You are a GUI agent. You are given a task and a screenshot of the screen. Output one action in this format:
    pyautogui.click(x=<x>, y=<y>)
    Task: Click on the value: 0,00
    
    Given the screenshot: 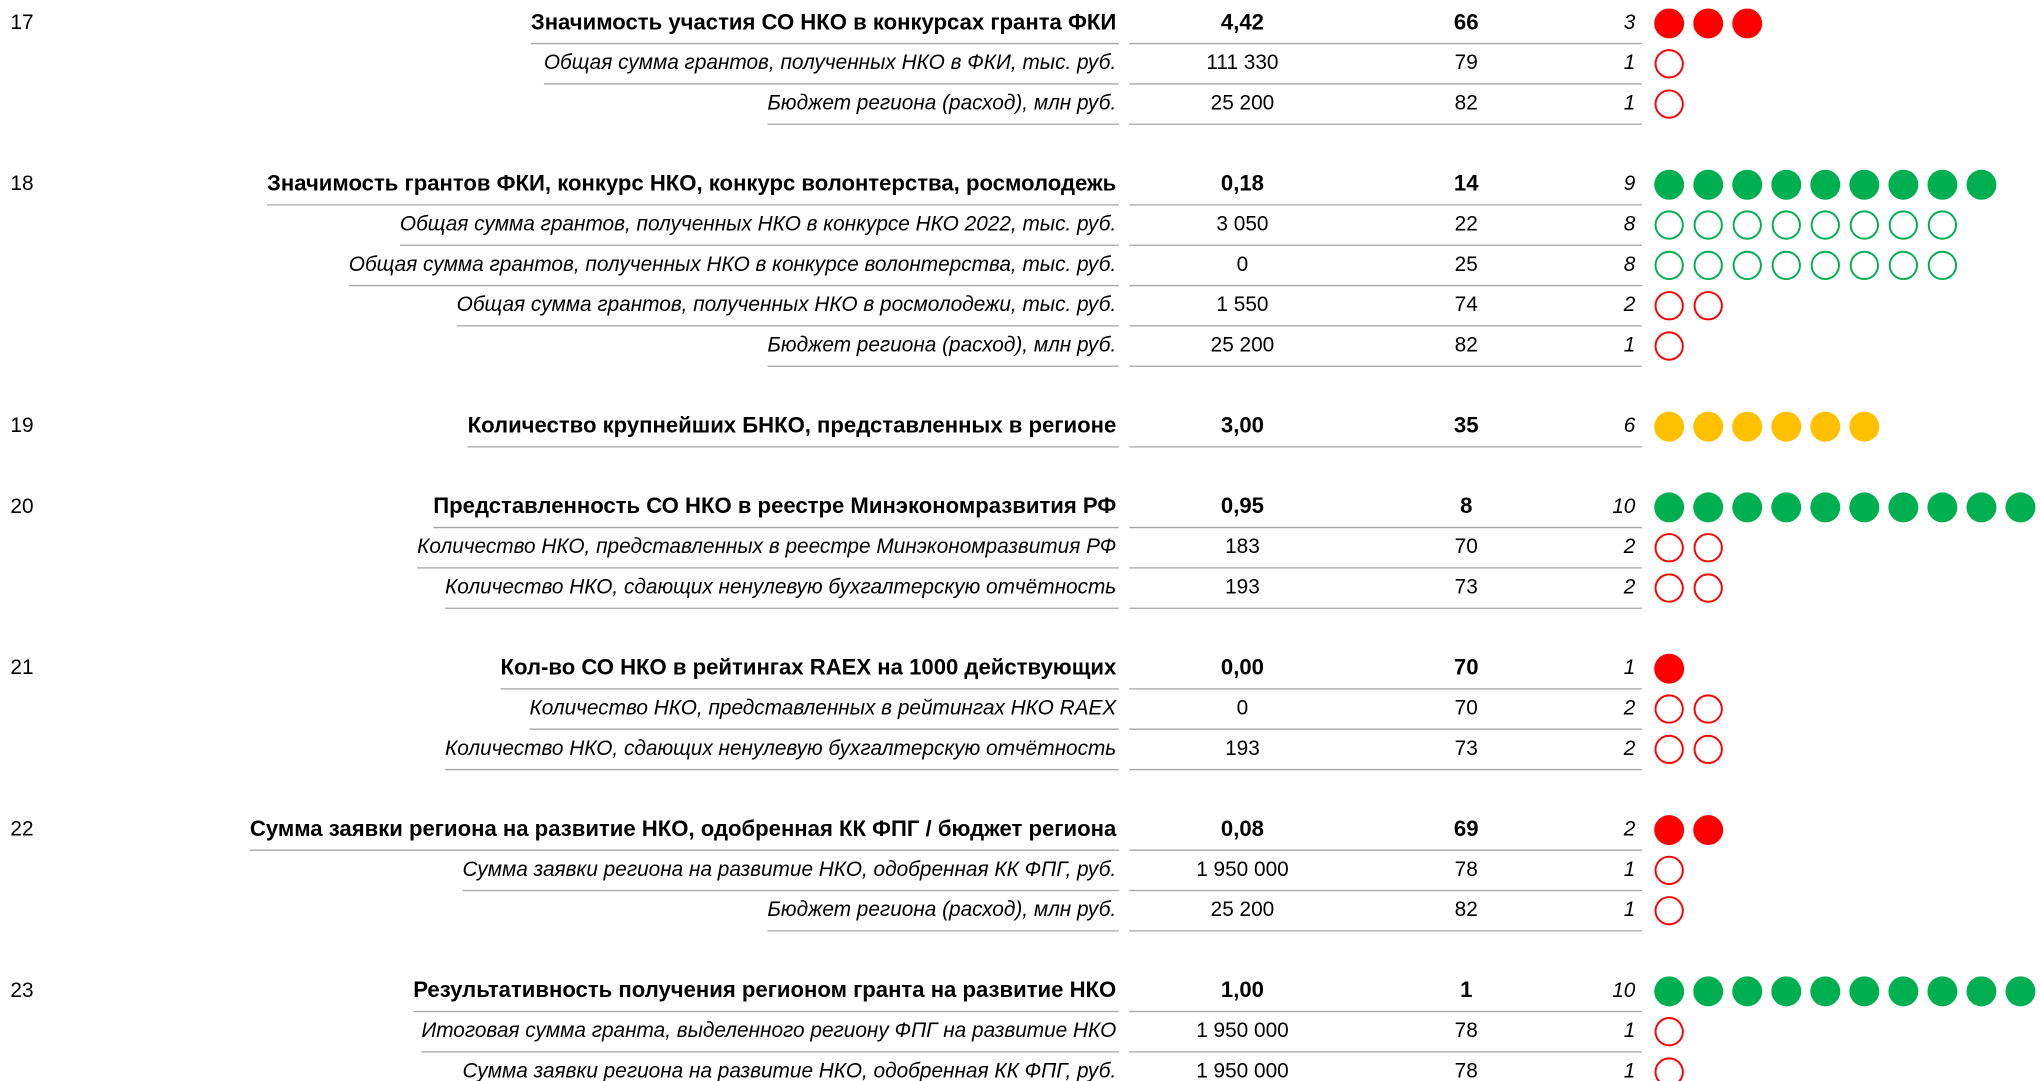 What is the action you would take?
    pyautogui.click(x=1242, y=667)
    